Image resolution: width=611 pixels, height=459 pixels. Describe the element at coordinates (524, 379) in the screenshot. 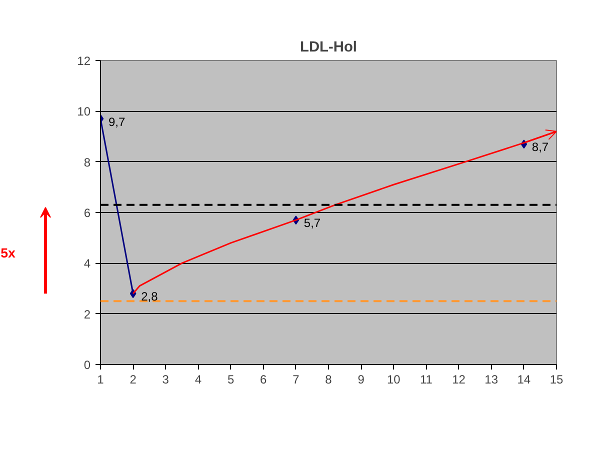

I see `x-tick-label: 14` at that location.